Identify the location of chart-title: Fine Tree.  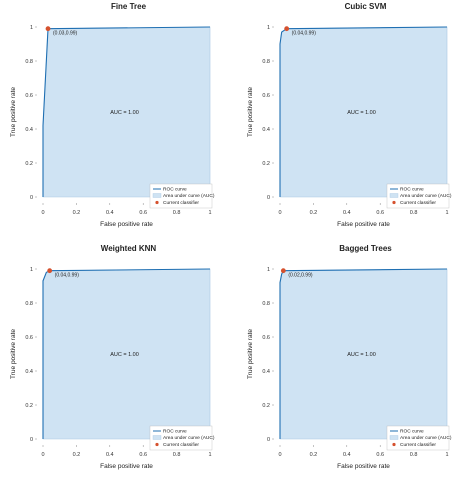
(129, 6).